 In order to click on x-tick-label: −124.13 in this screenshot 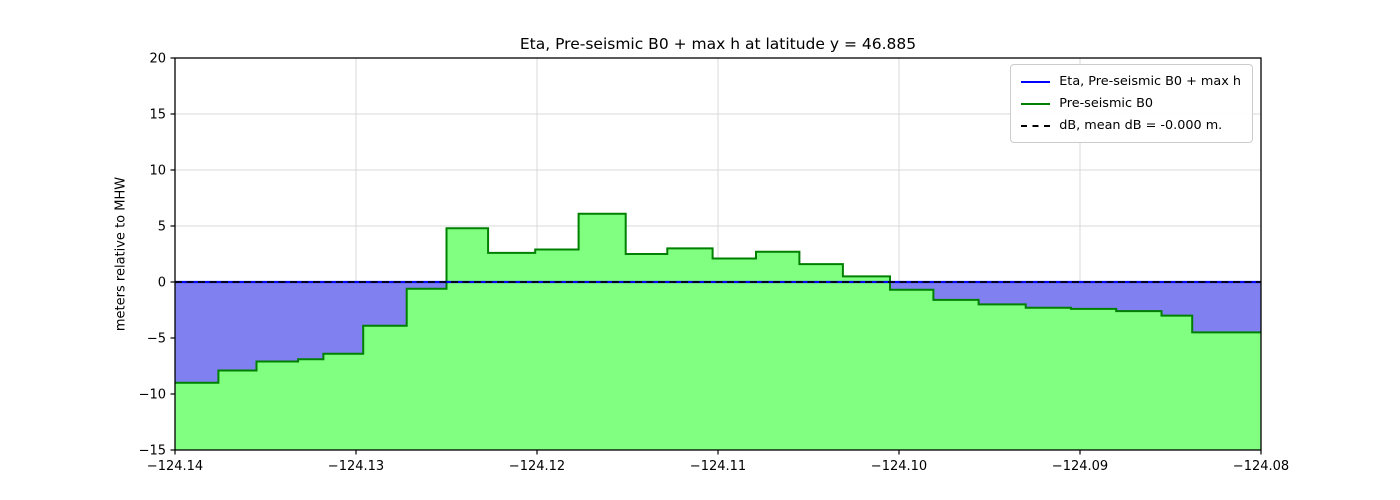, I will do `click(356, 466)`.